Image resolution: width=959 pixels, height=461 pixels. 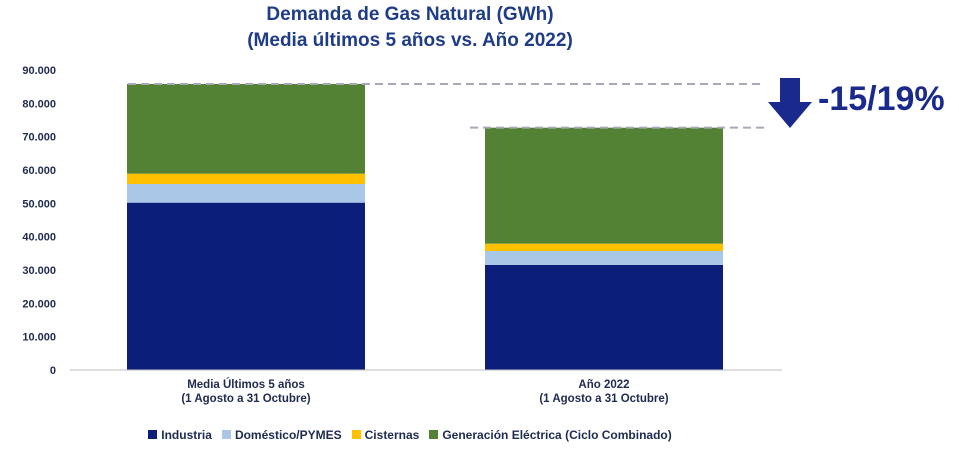 I want to click on legend-item: Doméstico/PYMES, so click(x=281, y=435).